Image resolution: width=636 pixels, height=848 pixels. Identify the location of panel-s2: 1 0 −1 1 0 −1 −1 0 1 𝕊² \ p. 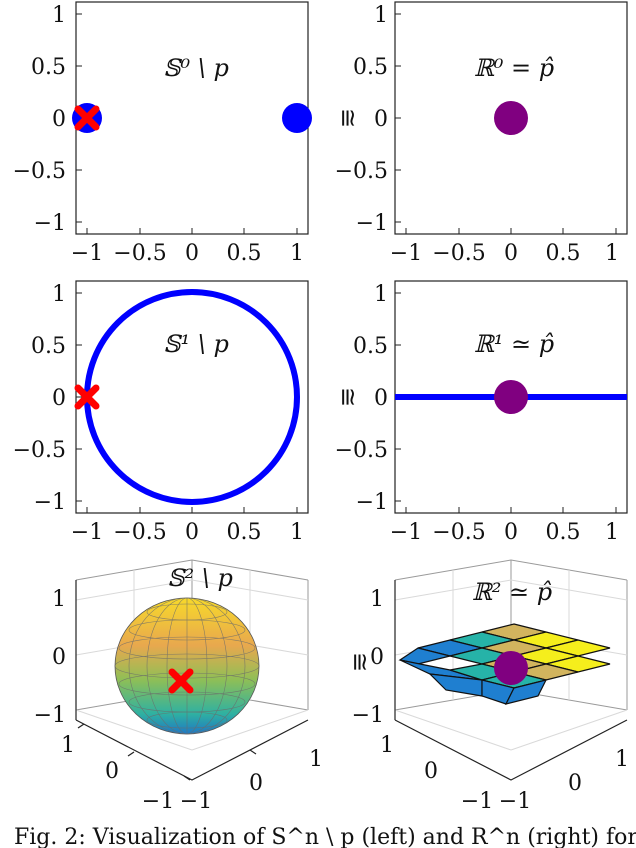
(178, 686).